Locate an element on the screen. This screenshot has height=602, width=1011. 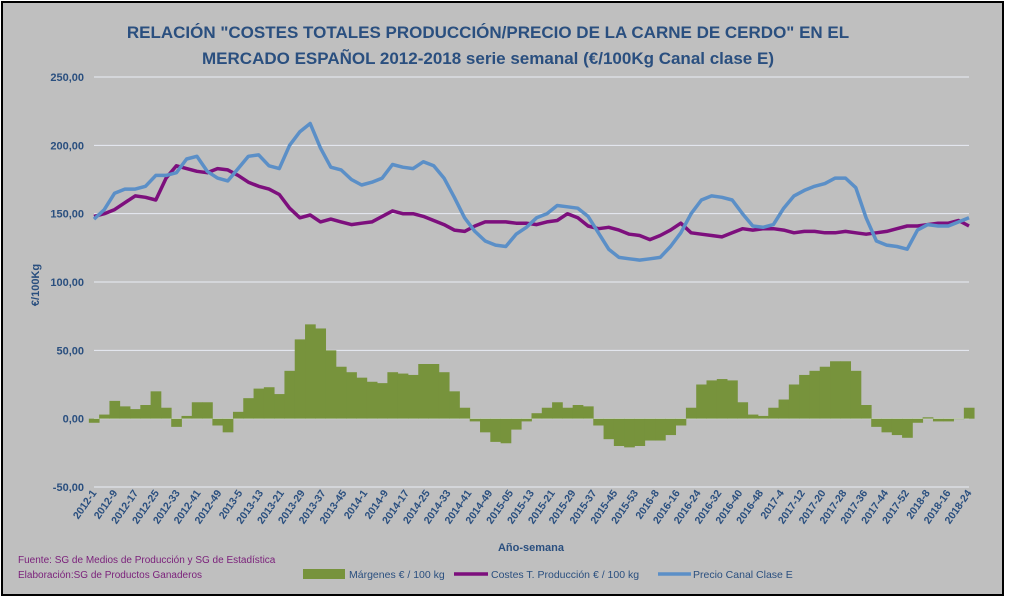
y-axis-ticks: -50,00 0,00 50,00 100,00 150,00 200,00 250,00 is located at coordinates (67, 283).